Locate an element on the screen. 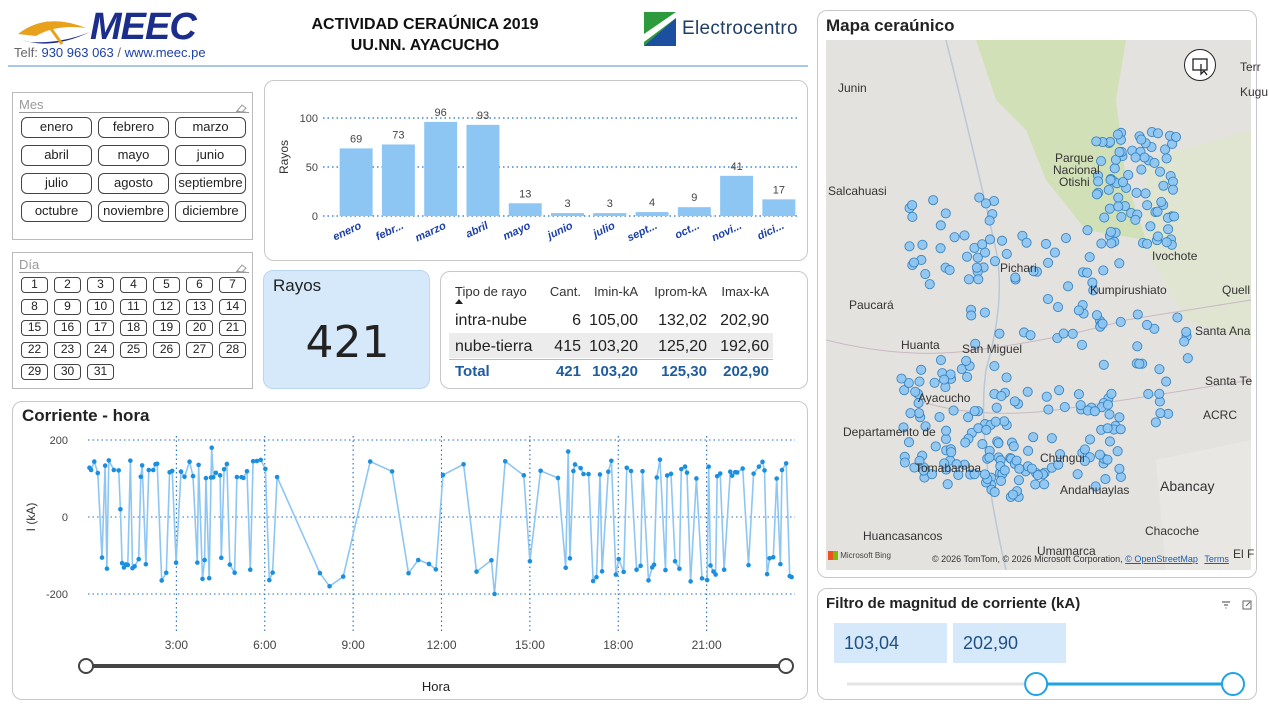 Image resolution: width=1269 pixels, height=708 pixels. max-value-box: 202,90 is located at coordinates (1009, 643).